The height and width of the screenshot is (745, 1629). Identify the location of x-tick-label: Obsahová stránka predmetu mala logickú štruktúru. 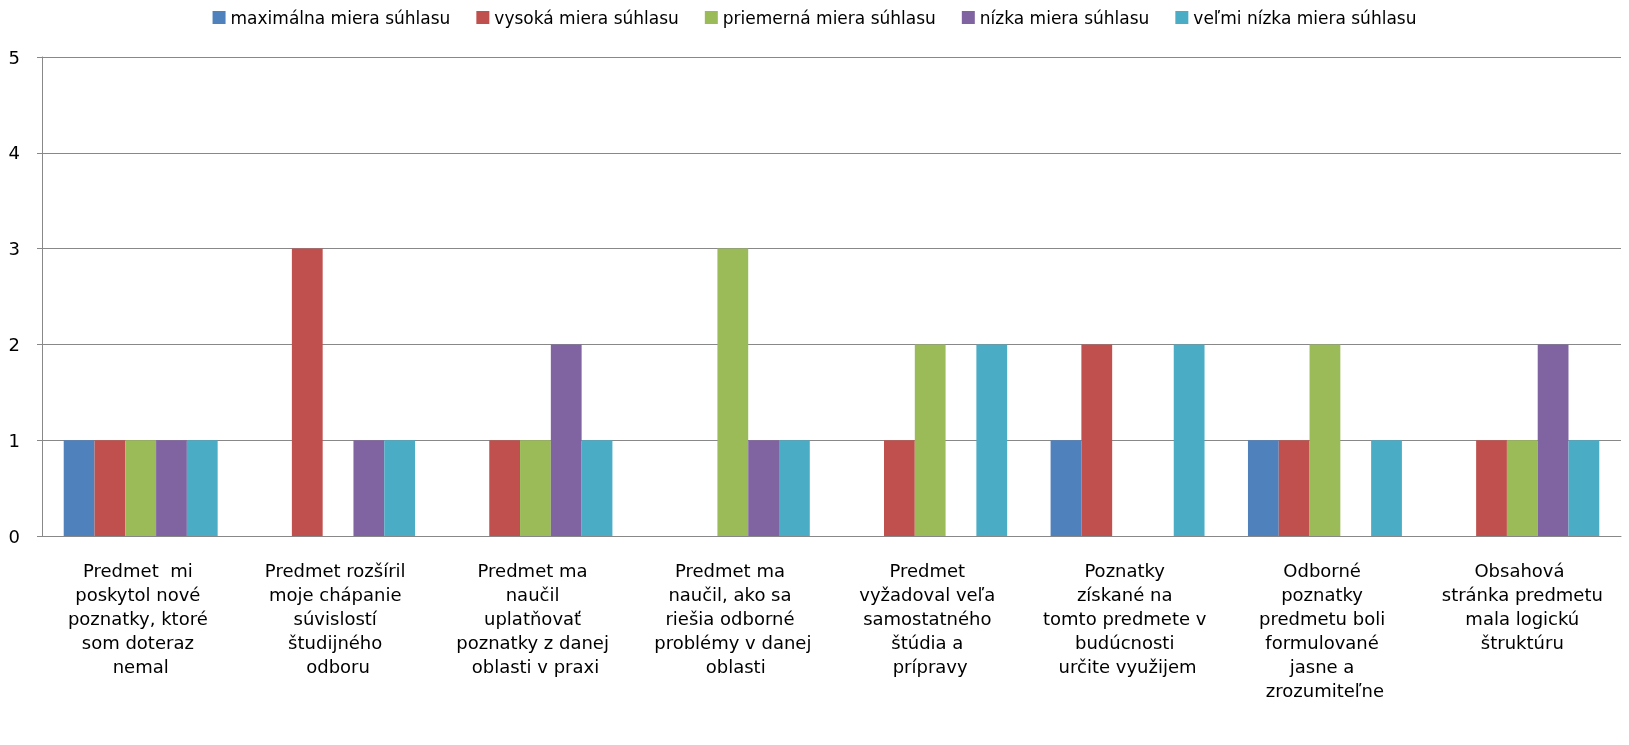
(1522, 606).